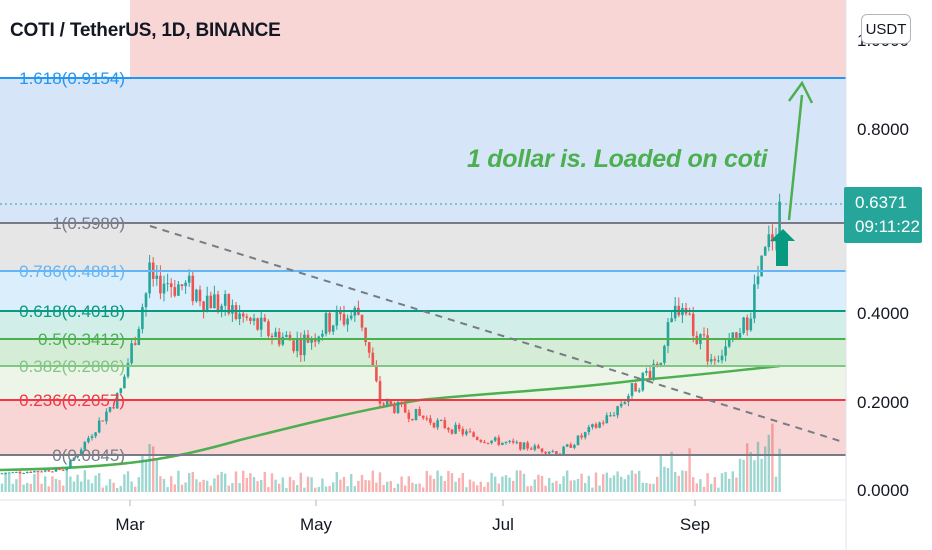 The height and width of the screenshot is (550, 932). Describe the element at coordinates (887, 226) in the screenshot. I see `bar-countdown: 09:11:22` at that location.